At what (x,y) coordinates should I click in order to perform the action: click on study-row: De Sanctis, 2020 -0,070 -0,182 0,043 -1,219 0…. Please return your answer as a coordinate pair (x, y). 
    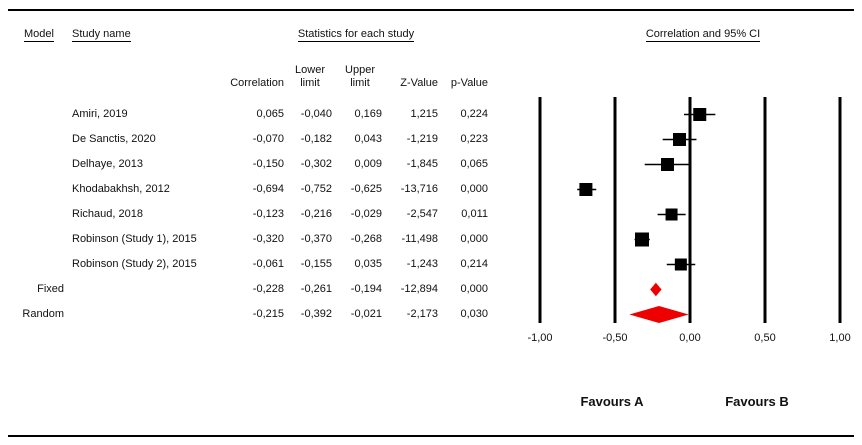
    Looking at the image, I should click on (270, 139).